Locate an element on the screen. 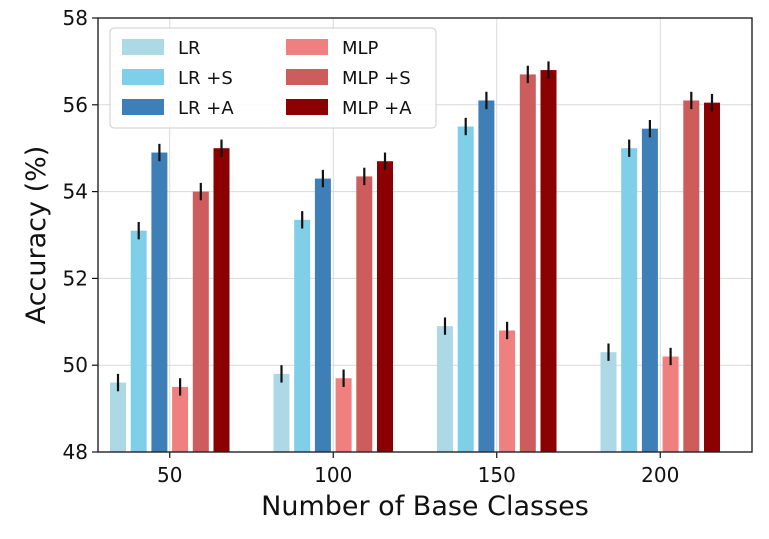 The image size is (769, 539). x-tick-label: 200 is located at coordinates (660, 475).